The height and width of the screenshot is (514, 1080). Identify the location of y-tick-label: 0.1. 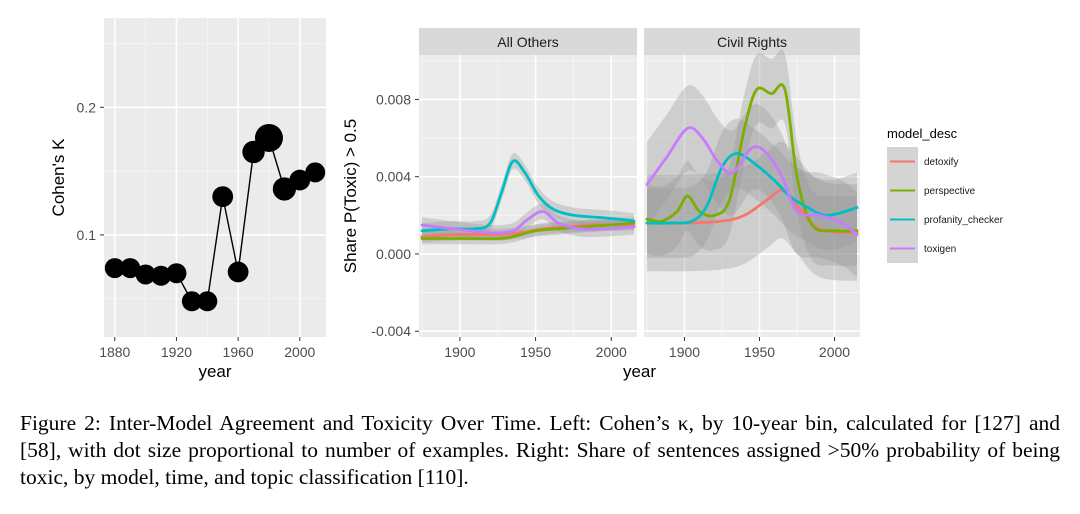
(87, 235).